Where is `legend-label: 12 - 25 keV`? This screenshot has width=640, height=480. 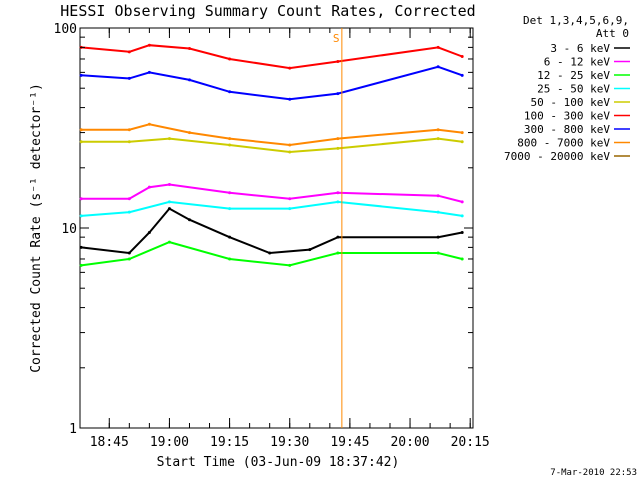
legend-label: 12 - 25 keV is located at coordinates (573, 75).